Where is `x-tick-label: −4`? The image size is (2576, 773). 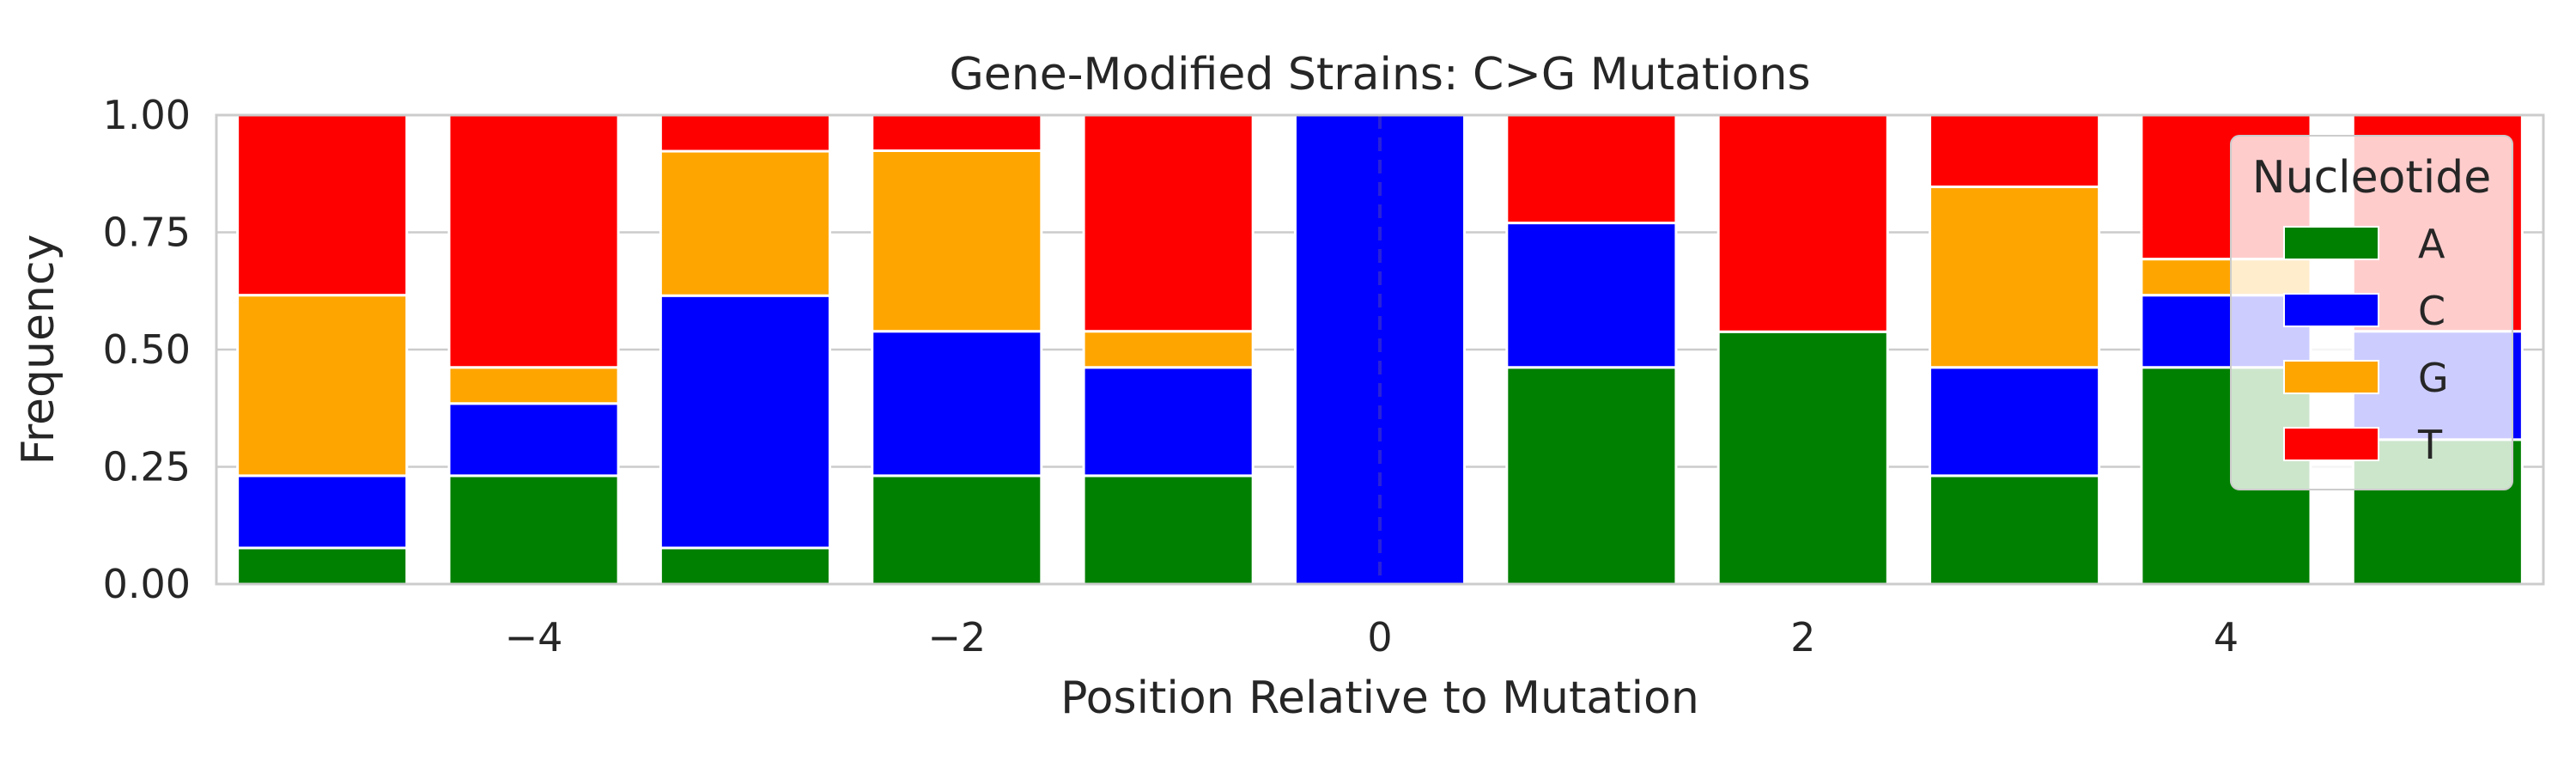
x-tick-label: −4 is located at coordinates (534, 637).